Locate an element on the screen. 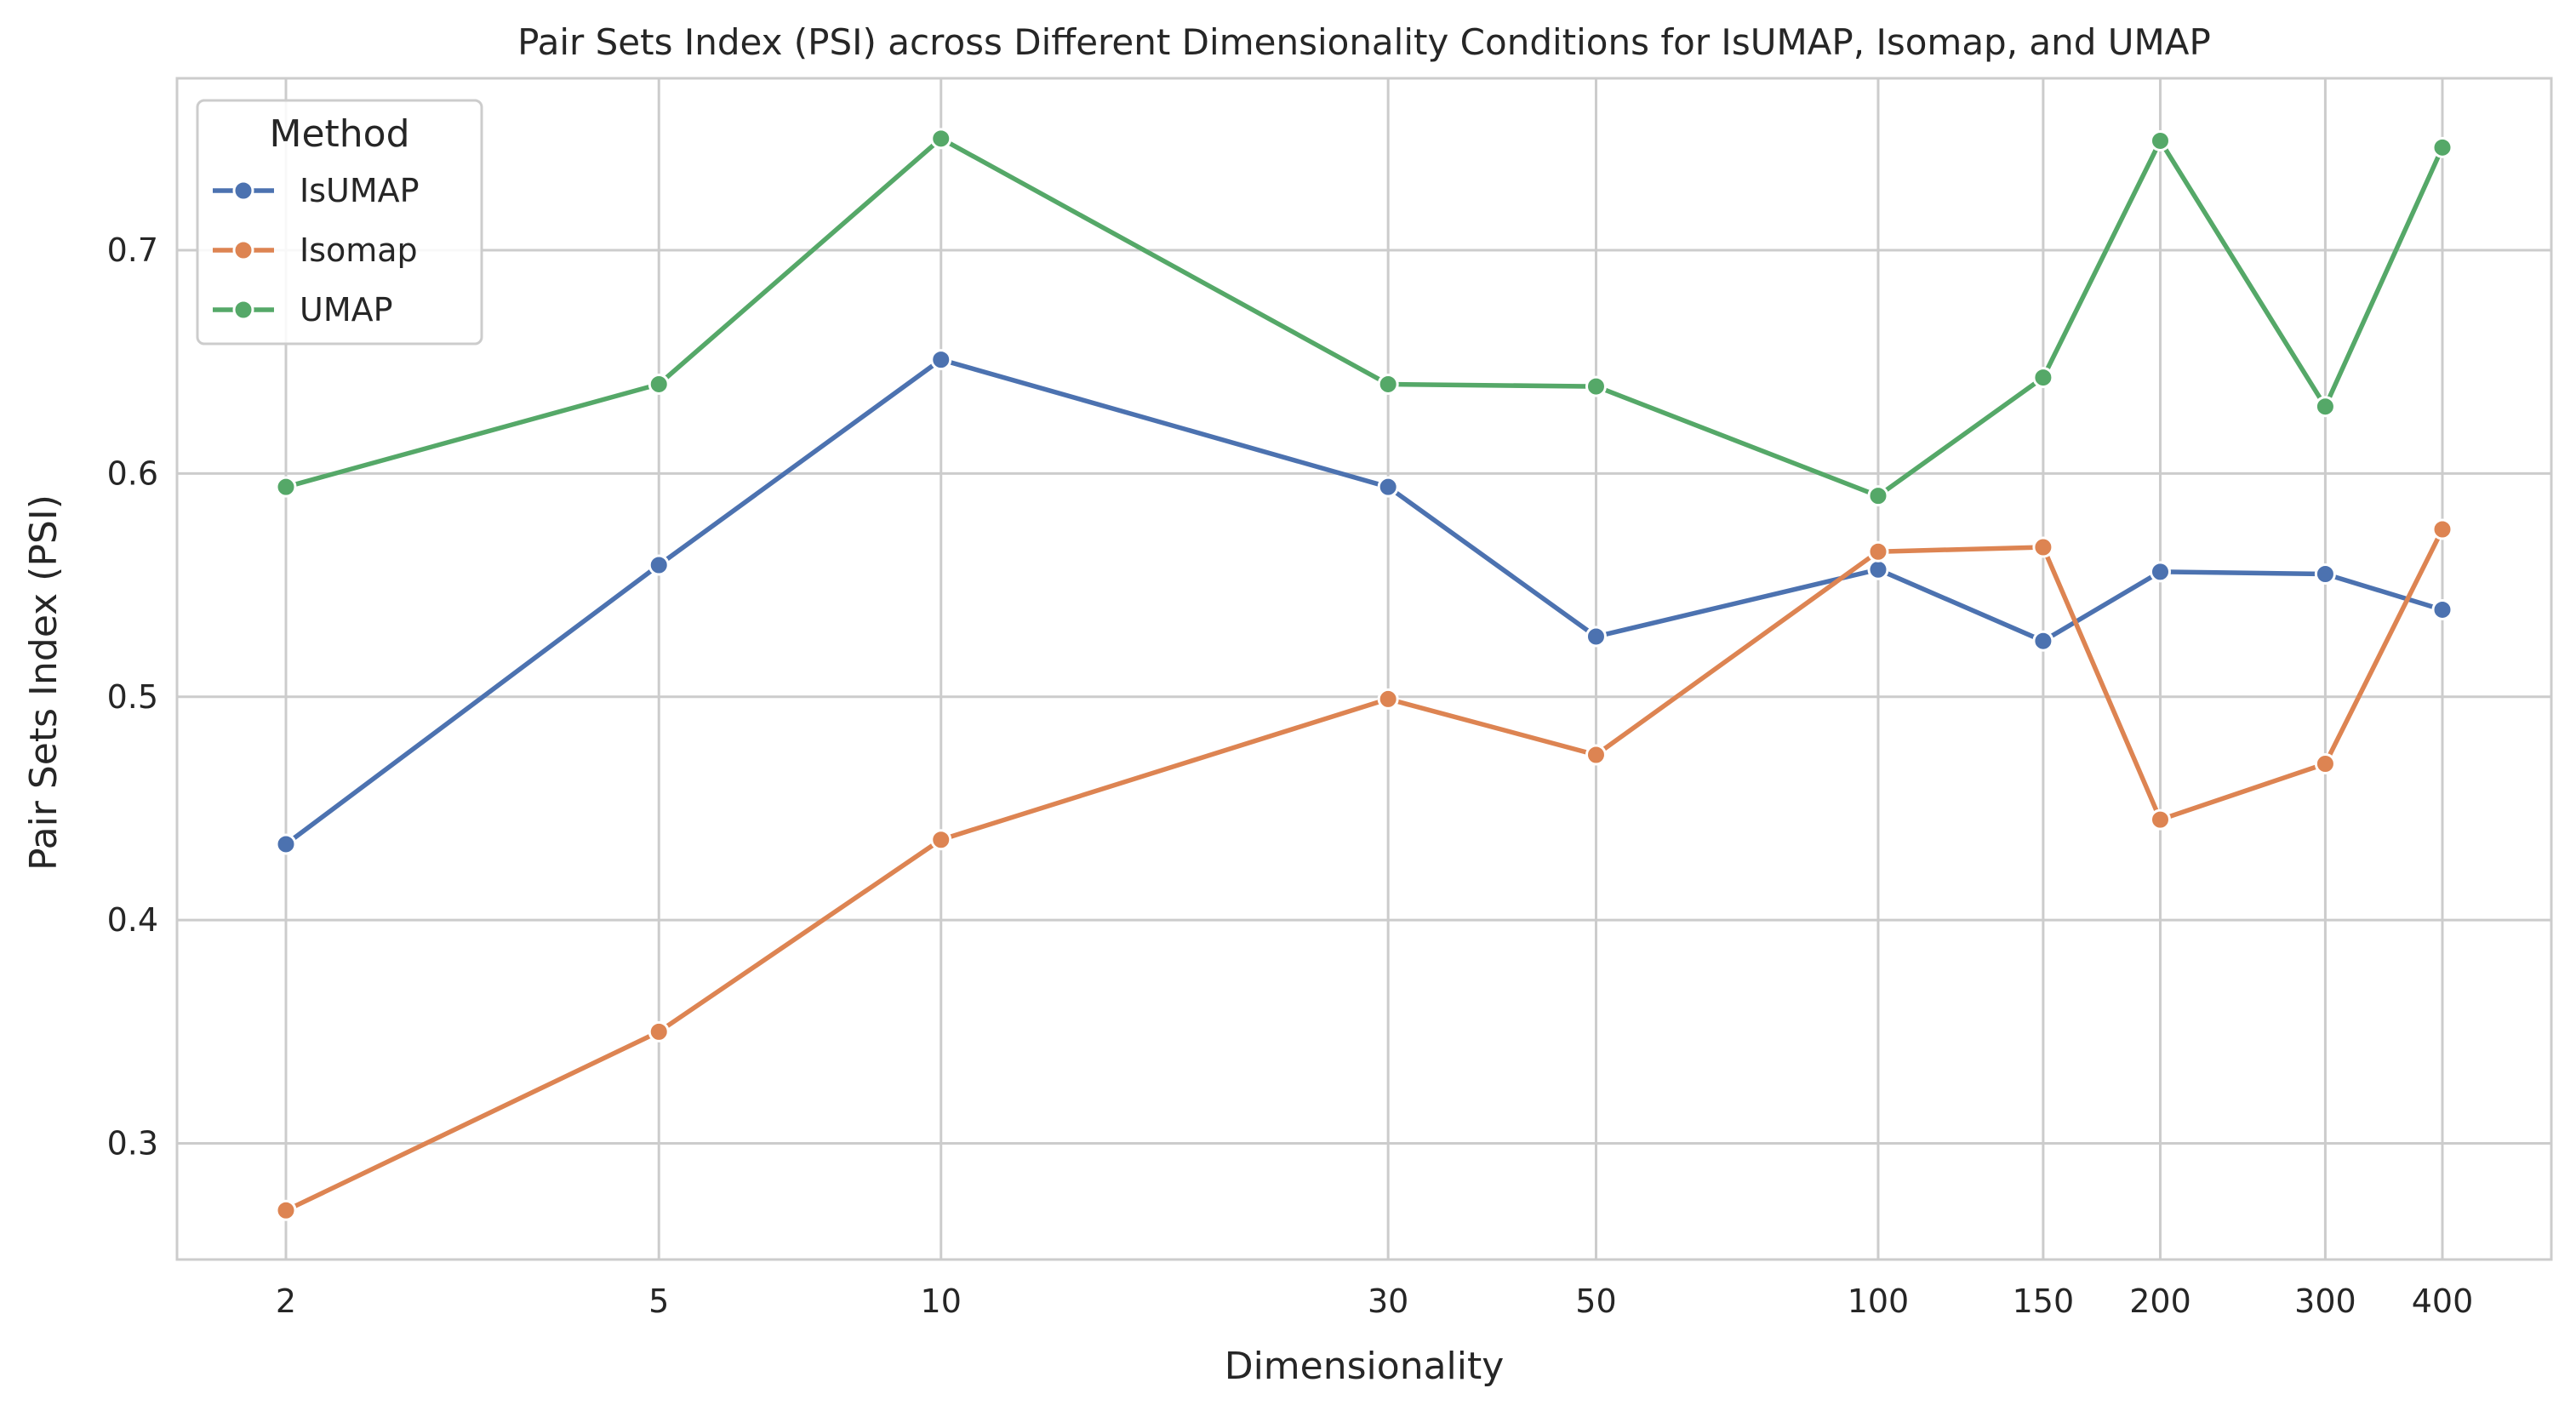 This screenshot has height=1411, width=2576. legend-label-isumap: IsUMAP is located at coordinates (360, 190).